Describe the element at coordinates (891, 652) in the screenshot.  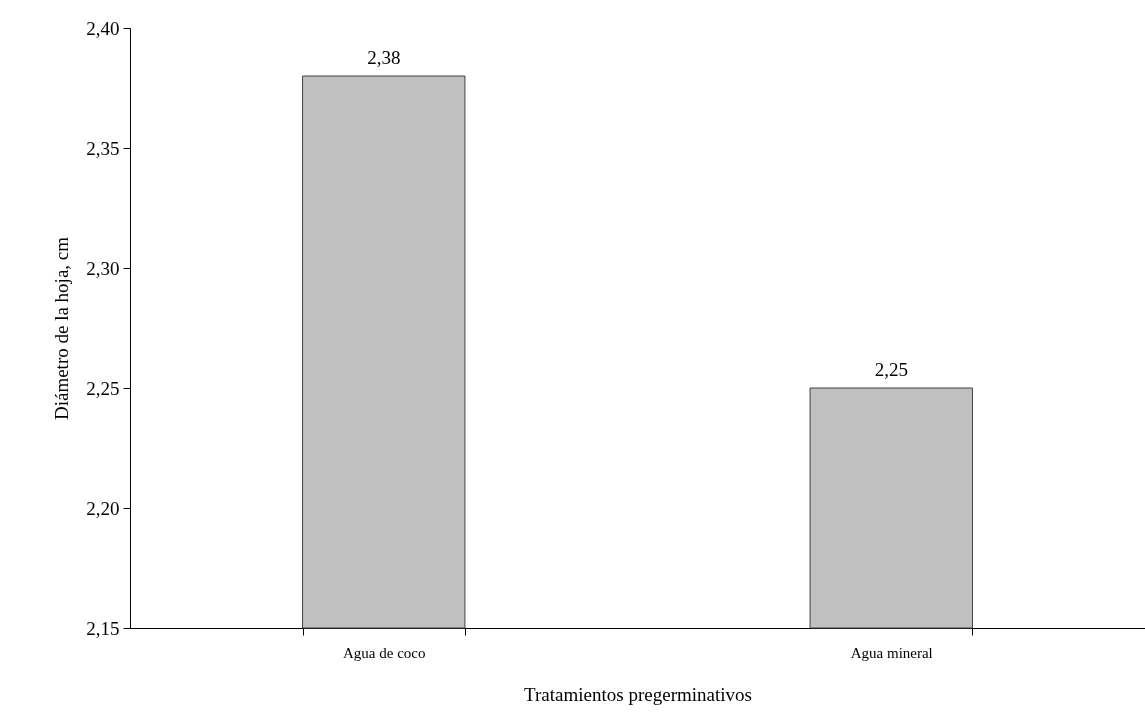
I see `x-tick-label: Agua mineral` at that location.